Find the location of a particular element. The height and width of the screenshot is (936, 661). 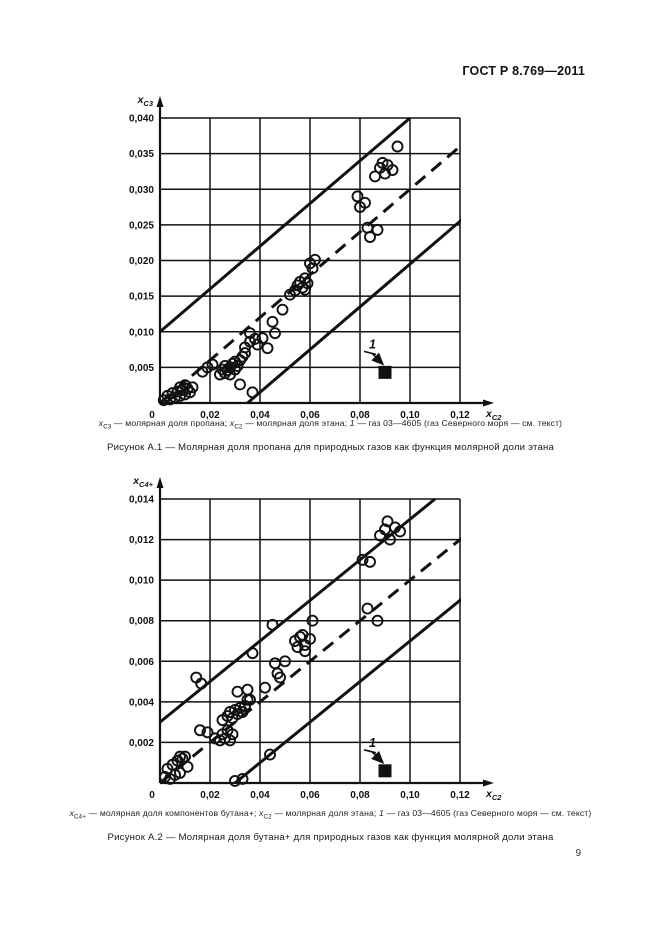

svg-text: 0,005 is located at coordinates (141, 368).